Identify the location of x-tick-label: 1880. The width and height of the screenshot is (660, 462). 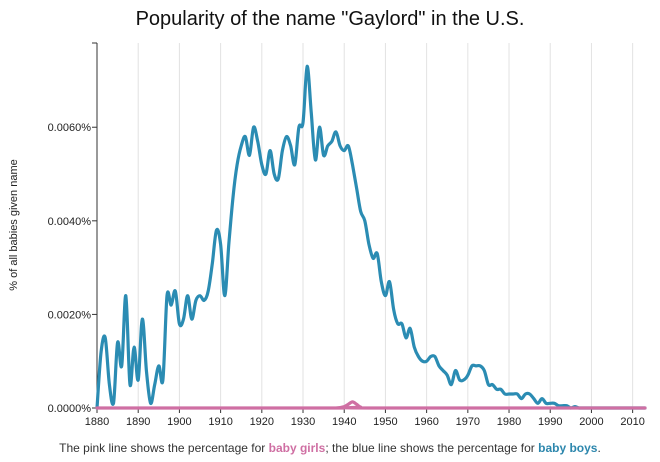
(97, 422).